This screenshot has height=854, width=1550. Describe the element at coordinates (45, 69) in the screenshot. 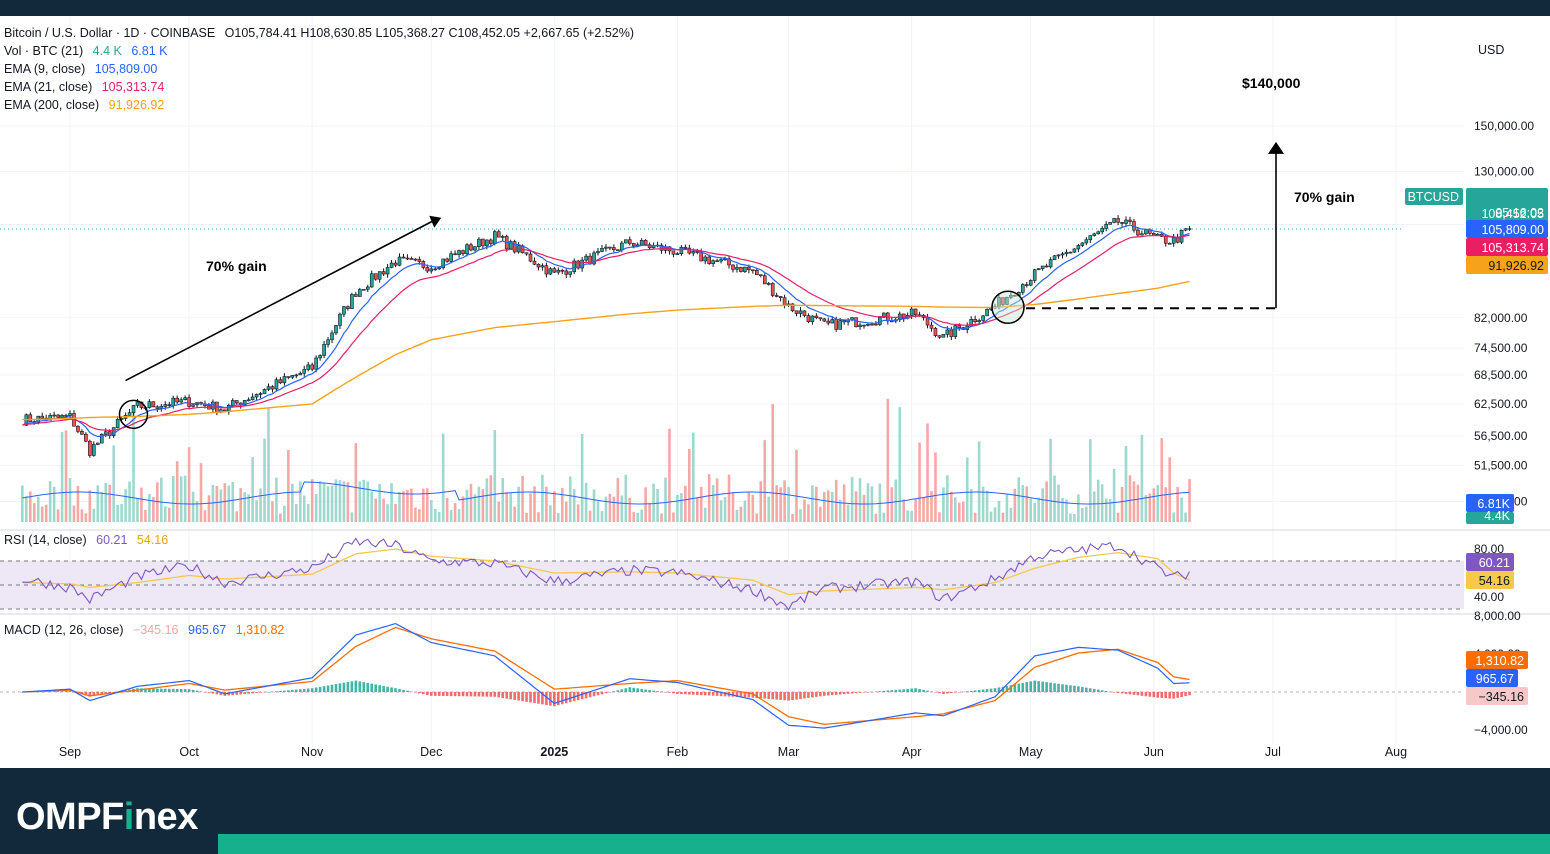

I see `ema9-label: EMA (9, close)` at that location.